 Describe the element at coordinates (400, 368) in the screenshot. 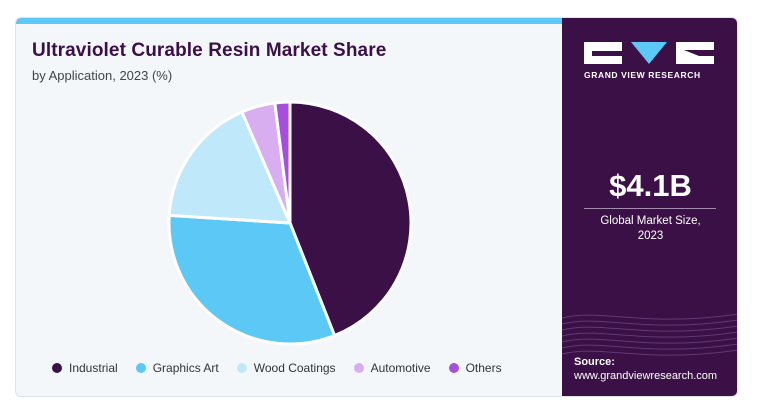

I see `legend-label: Automotive` at that location.